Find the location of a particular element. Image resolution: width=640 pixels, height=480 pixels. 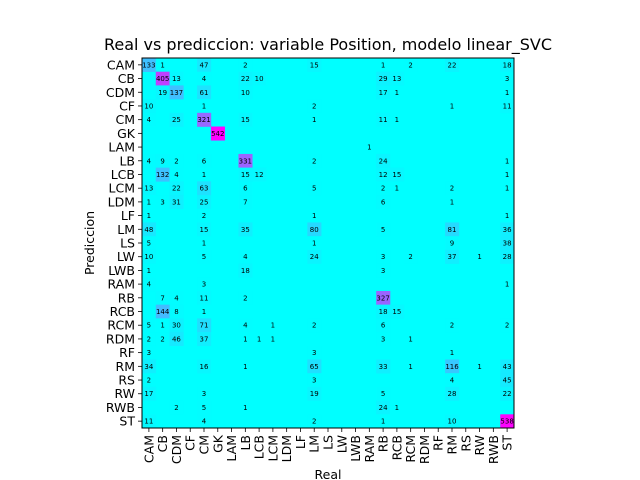

x-tick-label: RDM is located at coordinates (424, 449).